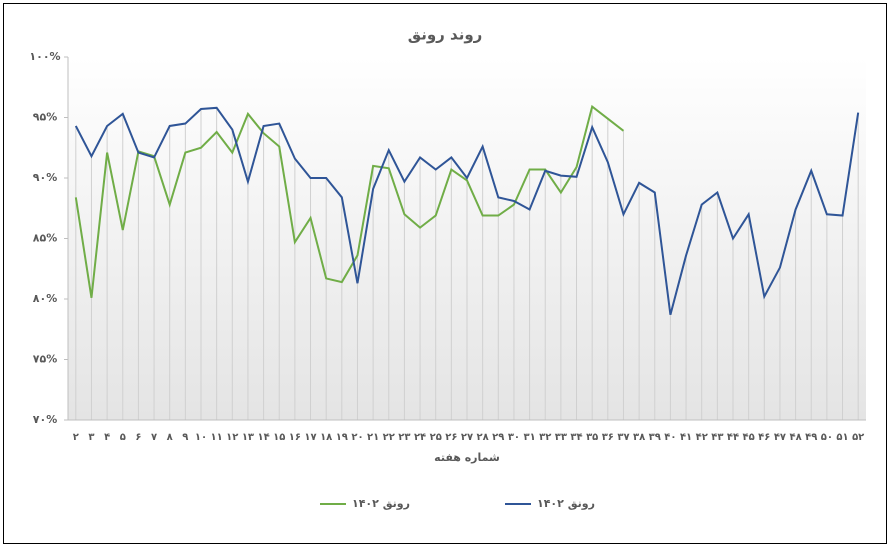  I want to click on x-tick-label: ۲۲, so click(389, 437).